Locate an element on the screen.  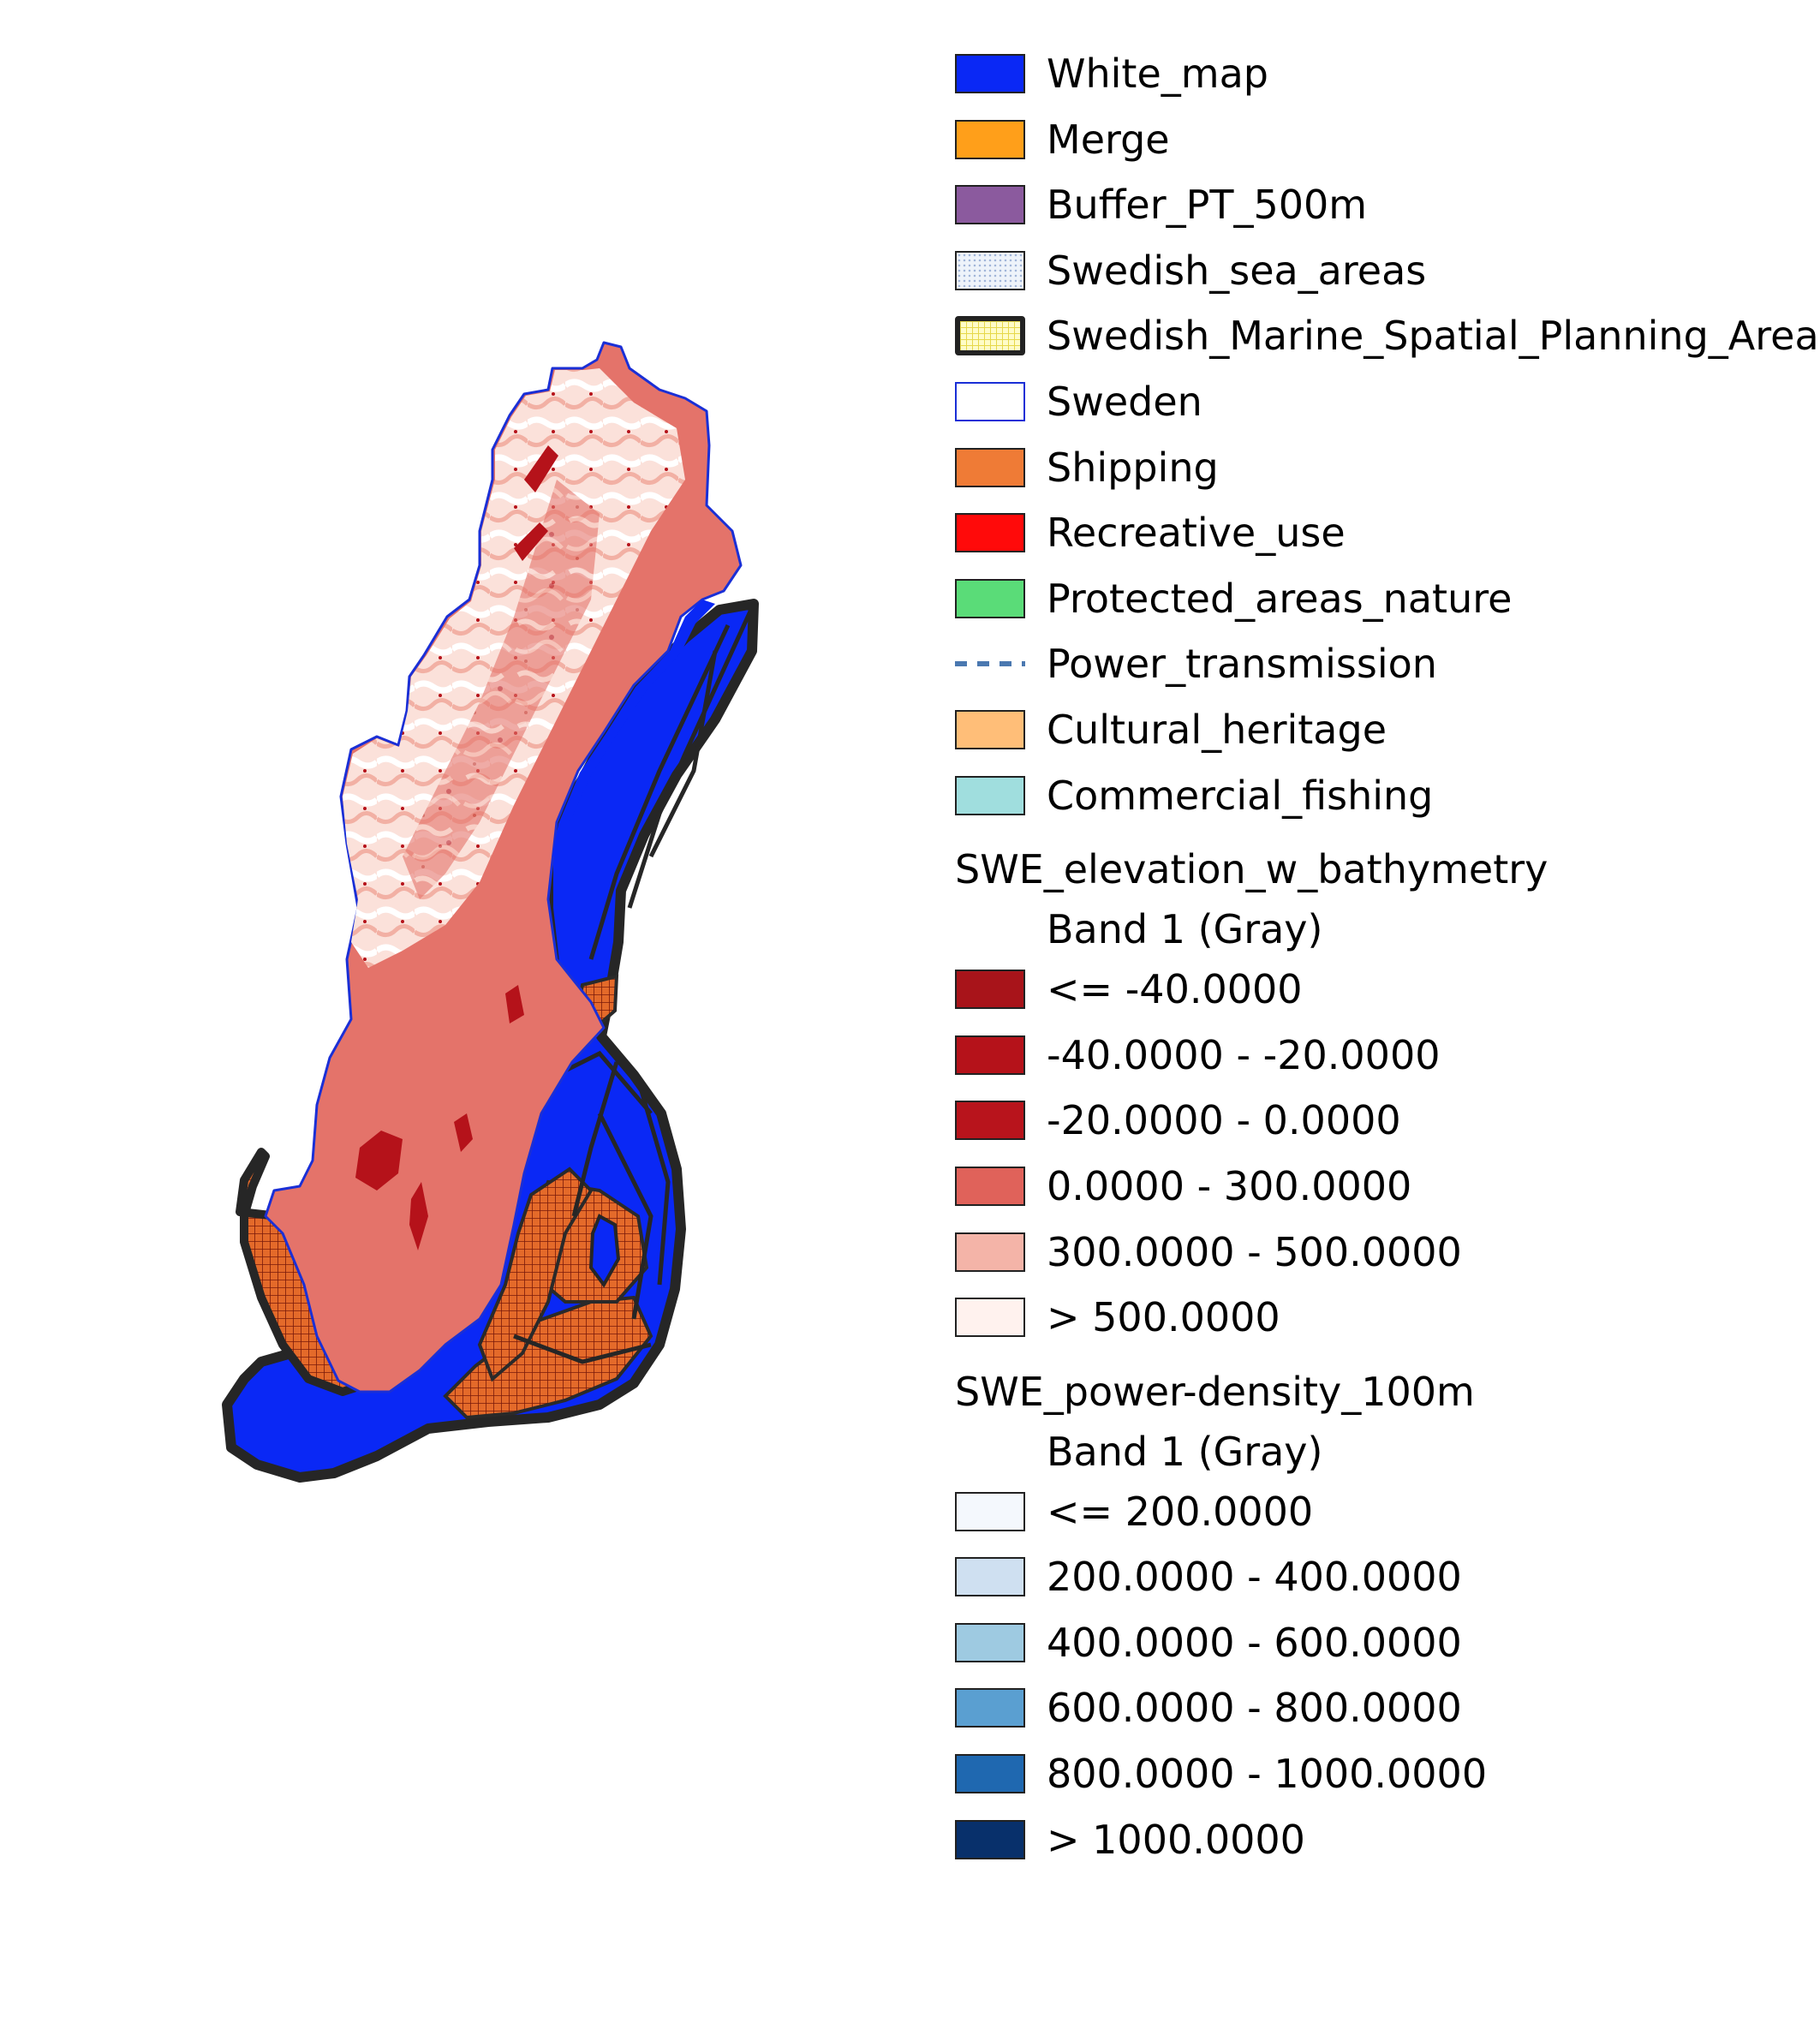
lakes is located at coordinates (456, 847).